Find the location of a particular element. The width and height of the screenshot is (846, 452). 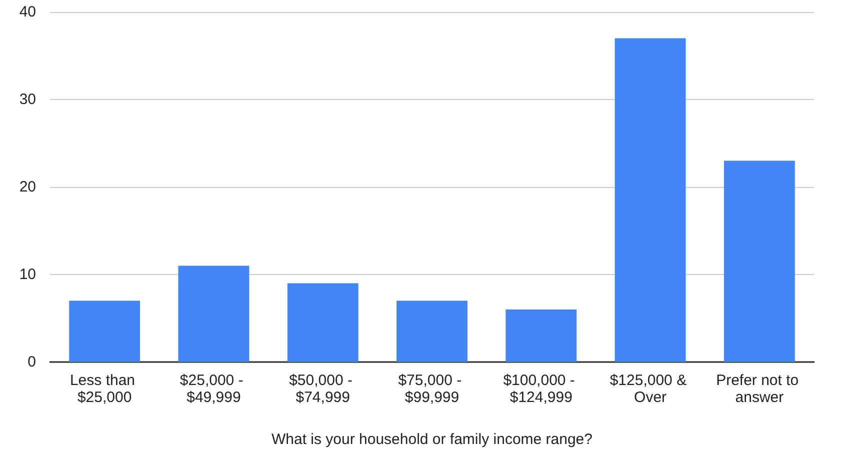

x-tick-label: $50,000 - $74,999 is located at coordinates (323, 389).